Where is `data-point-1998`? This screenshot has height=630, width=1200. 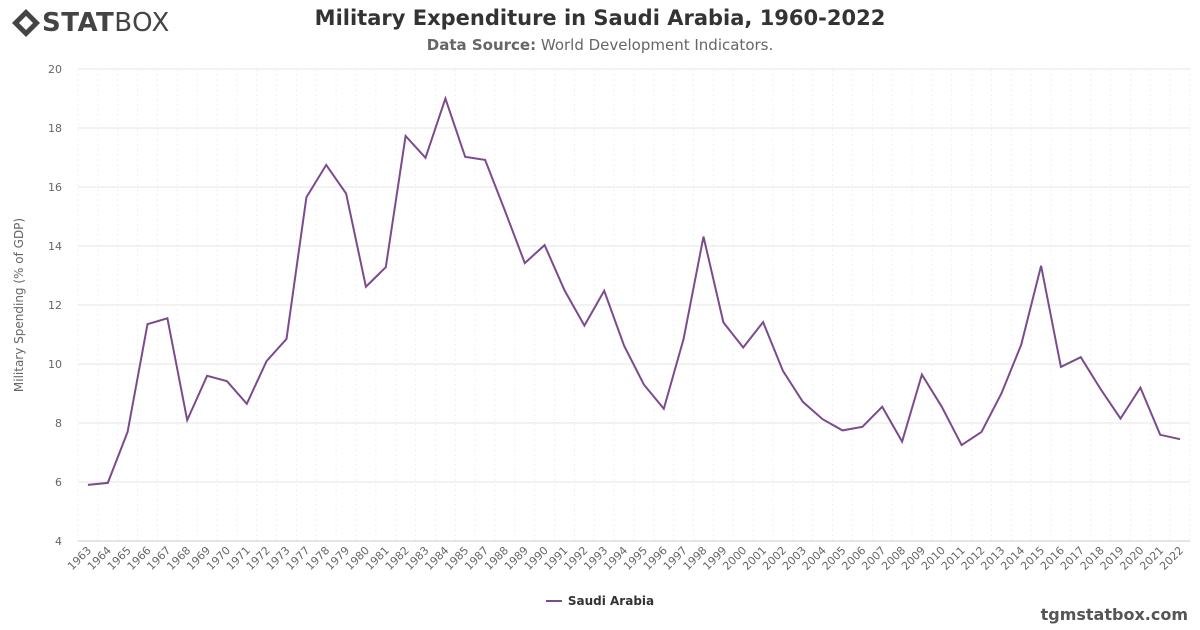 data-point-1998 is located at coordinates (704, 237).